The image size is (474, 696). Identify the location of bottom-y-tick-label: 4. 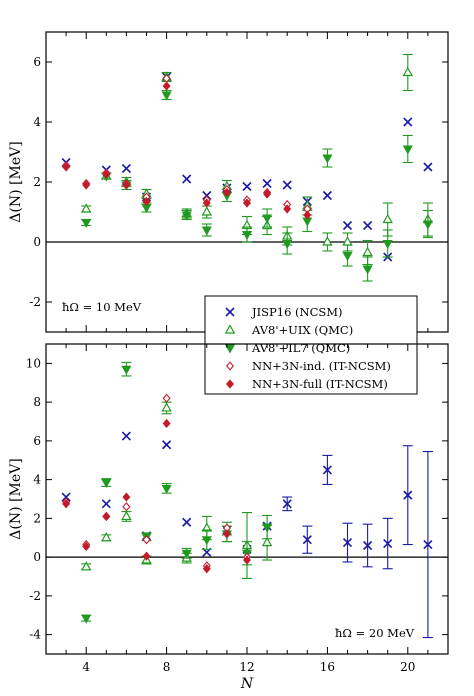
(37, 480).